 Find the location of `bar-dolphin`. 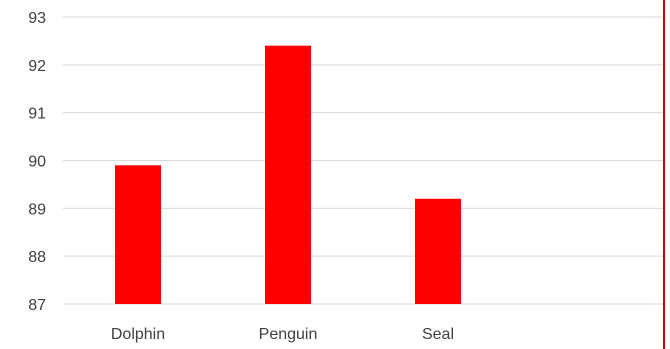

bar-dolphin is located at coordinates (138, 234).